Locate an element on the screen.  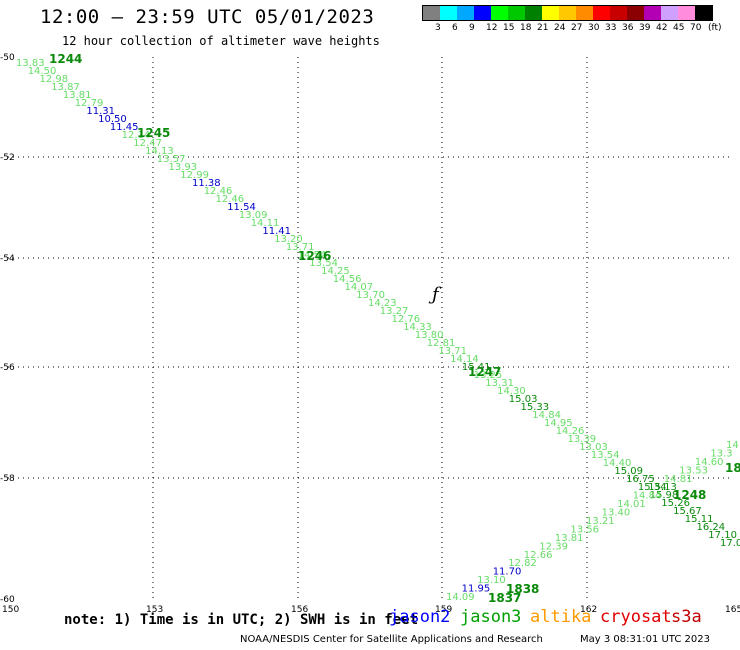
swh-value-label: 13.40 is located at coordinates (616, 513).